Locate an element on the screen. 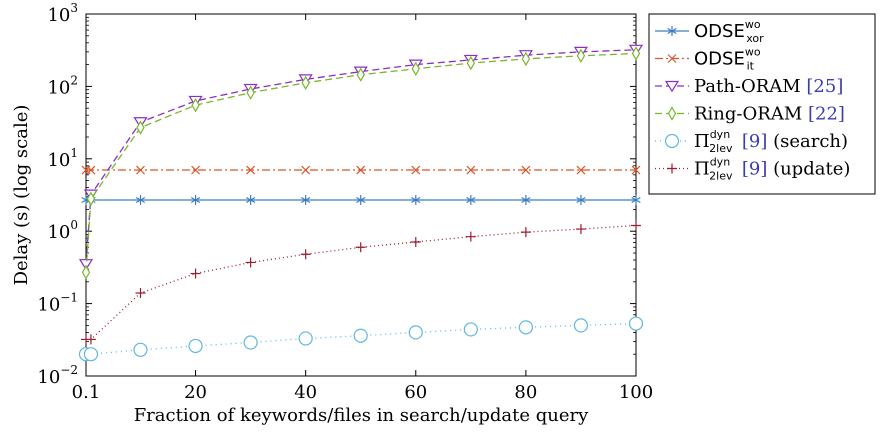 The height and width of the screenshot is (432, 880). y-tick-label: 10⁻² is located at coordinates (57, 375).